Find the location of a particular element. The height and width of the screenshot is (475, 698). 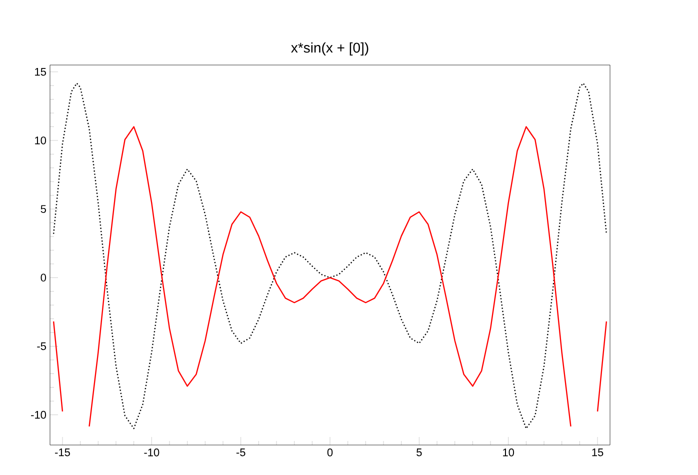

x-tick-label: 5 is located at coordinates (419, 452).